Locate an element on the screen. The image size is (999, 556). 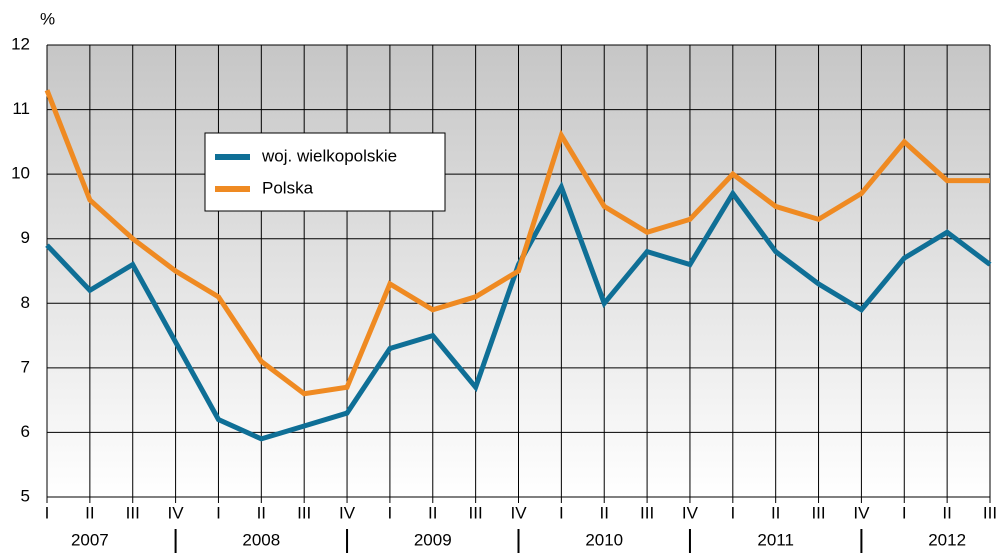
y-tick-label: 11 is located at coordinates (21, 108).